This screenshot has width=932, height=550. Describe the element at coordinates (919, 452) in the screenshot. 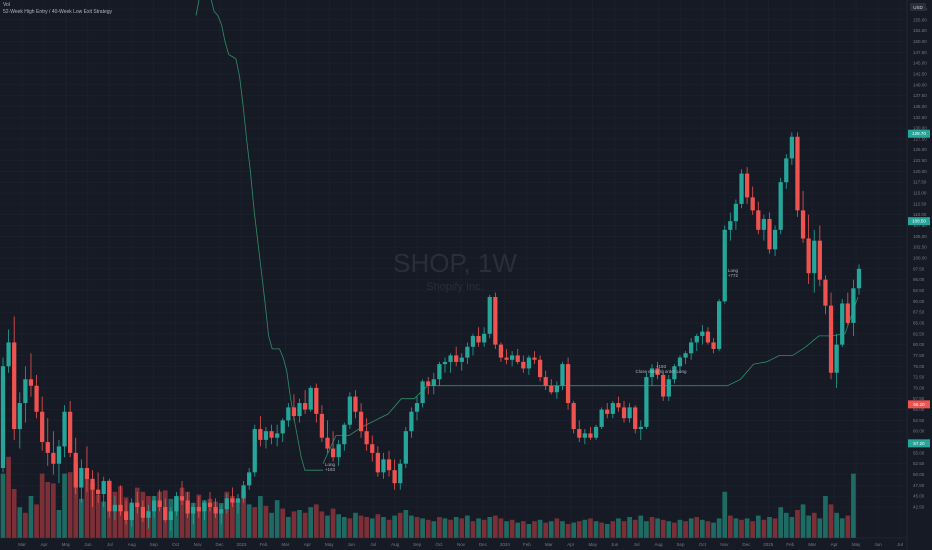

I see `y-tick-label: 55.00` at that location.